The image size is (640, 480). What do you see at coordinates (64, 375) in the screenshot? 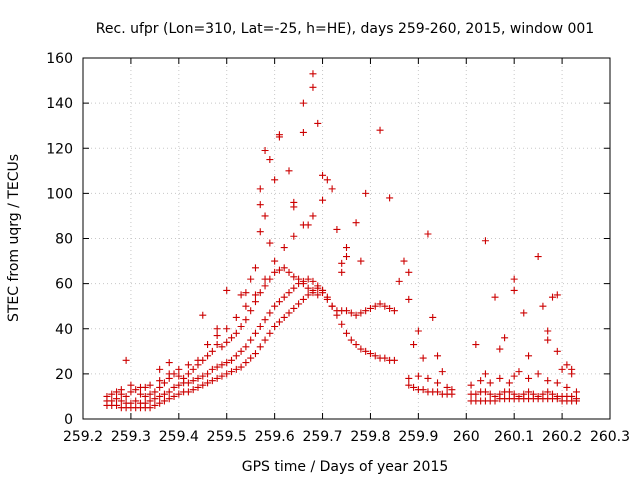
I see `y-tick-label: 20` at bounding box center [64, 375].